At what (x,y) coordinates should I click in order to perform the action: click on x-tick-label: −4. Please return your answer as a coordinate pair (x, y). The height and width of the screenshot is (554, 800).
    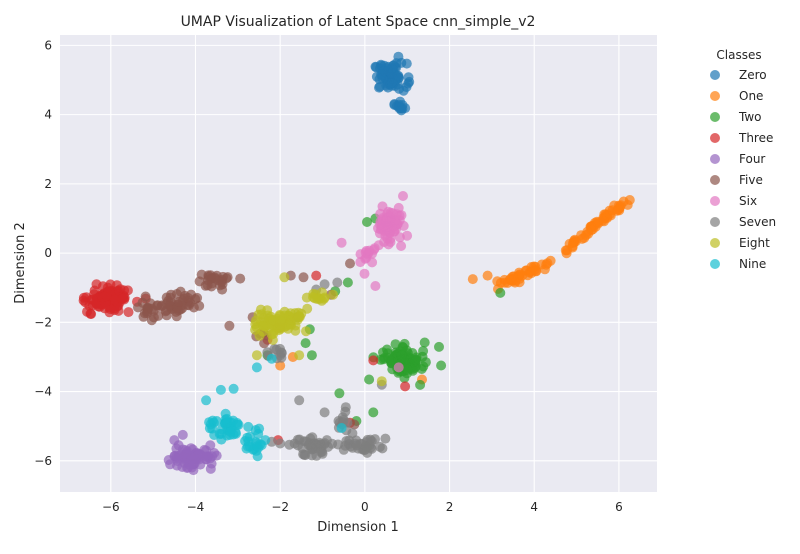
    Looking at the image, I should click on (196, 507).